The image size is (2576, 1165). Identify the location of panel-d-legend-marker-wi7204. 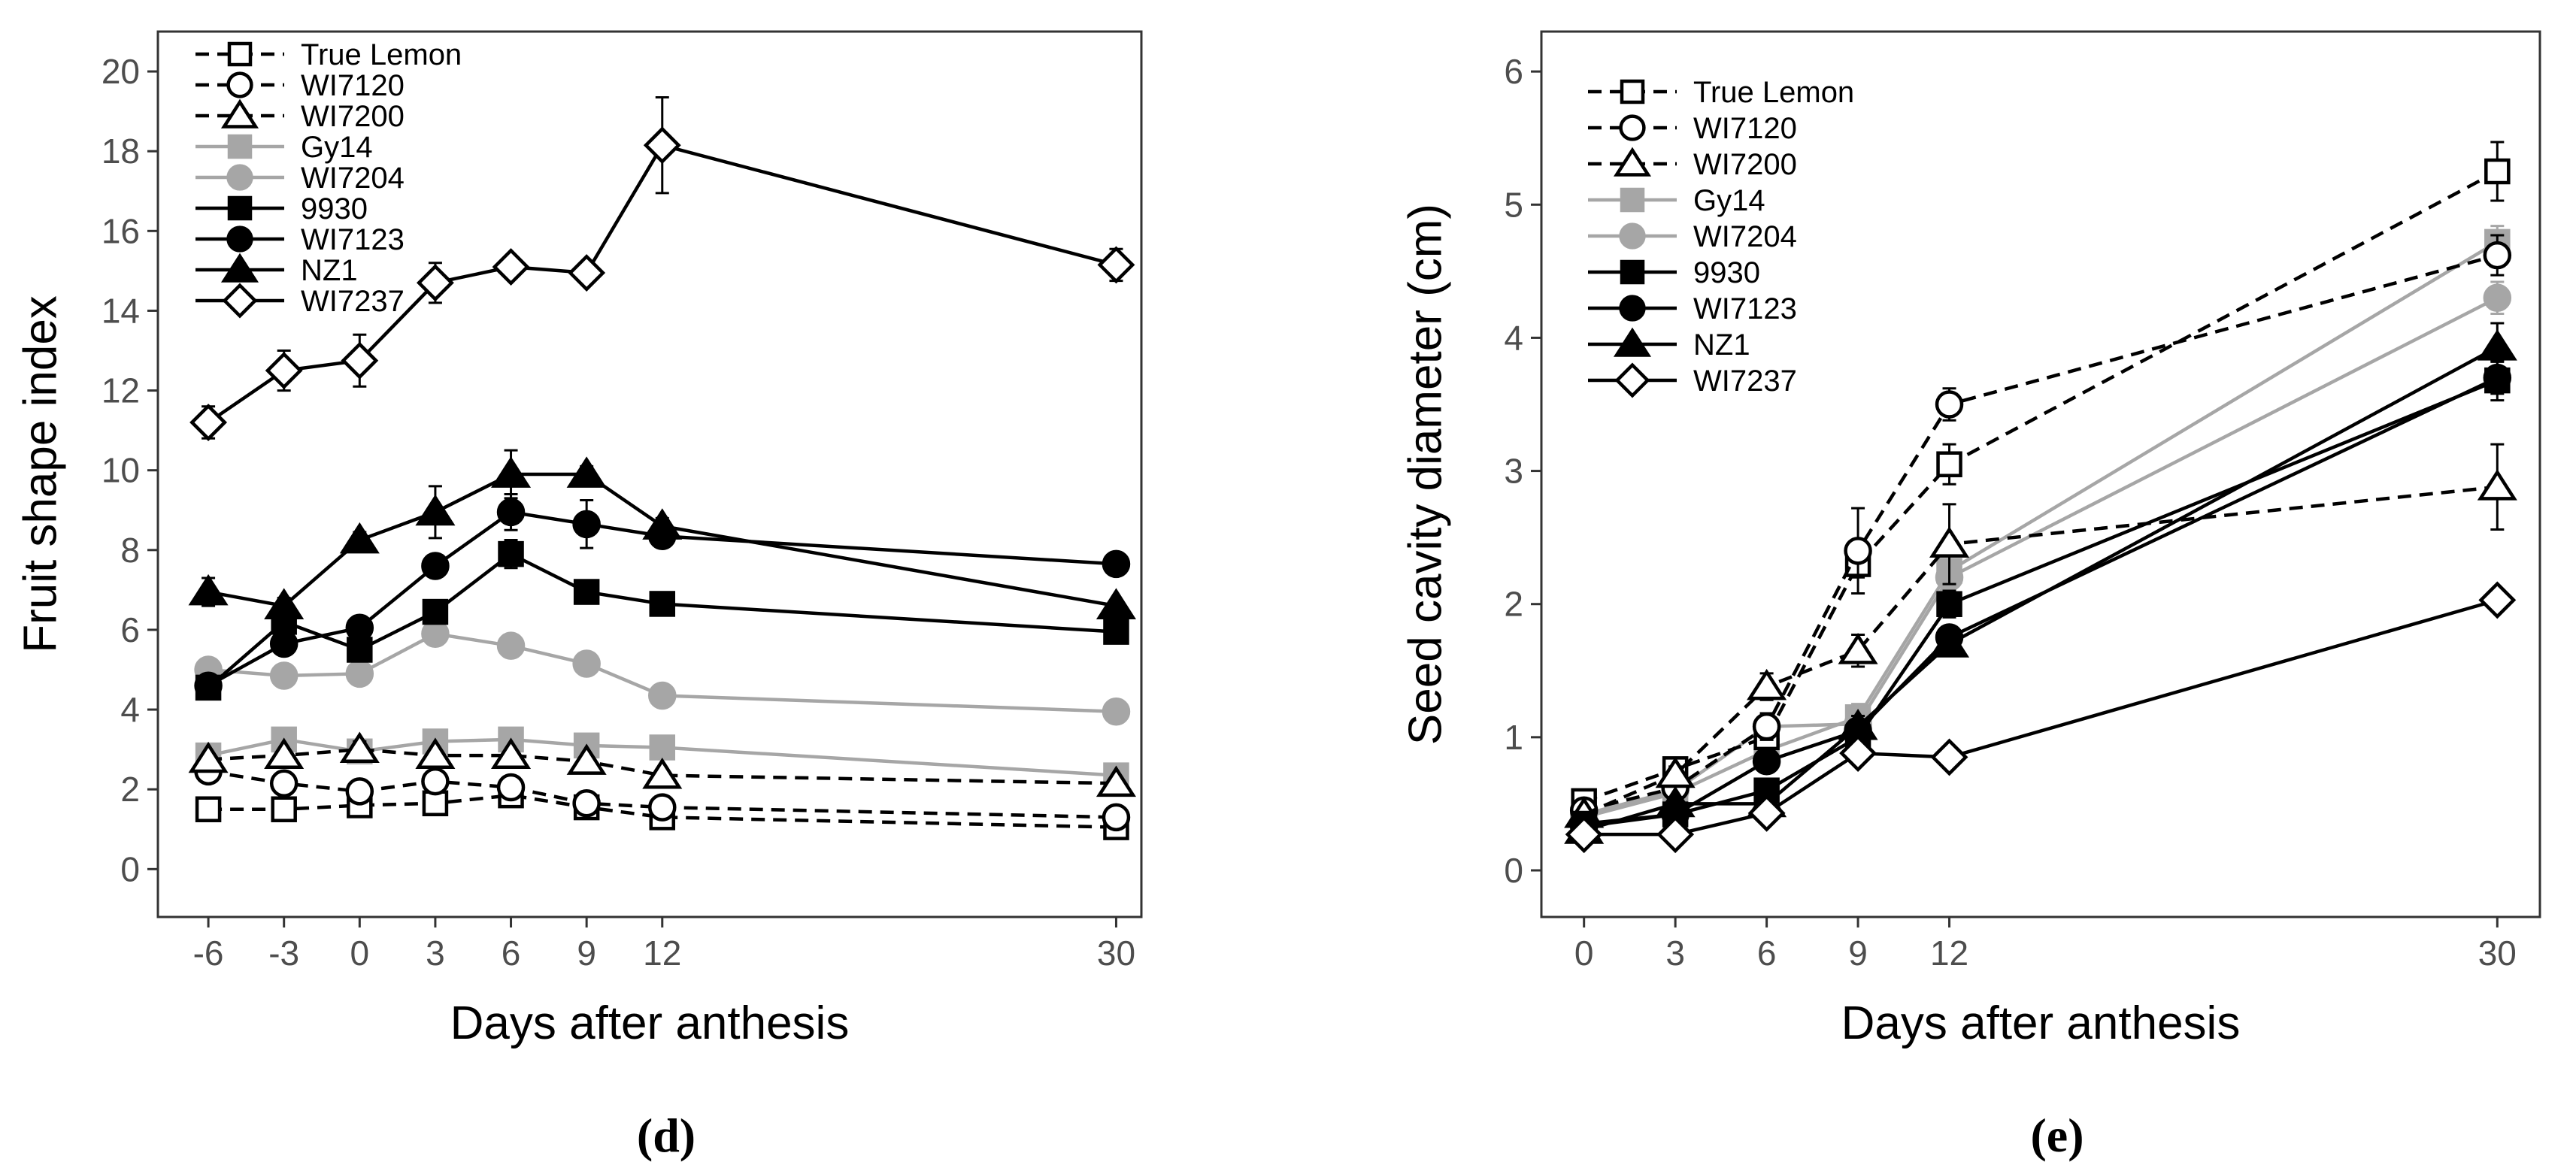
(239, 177).